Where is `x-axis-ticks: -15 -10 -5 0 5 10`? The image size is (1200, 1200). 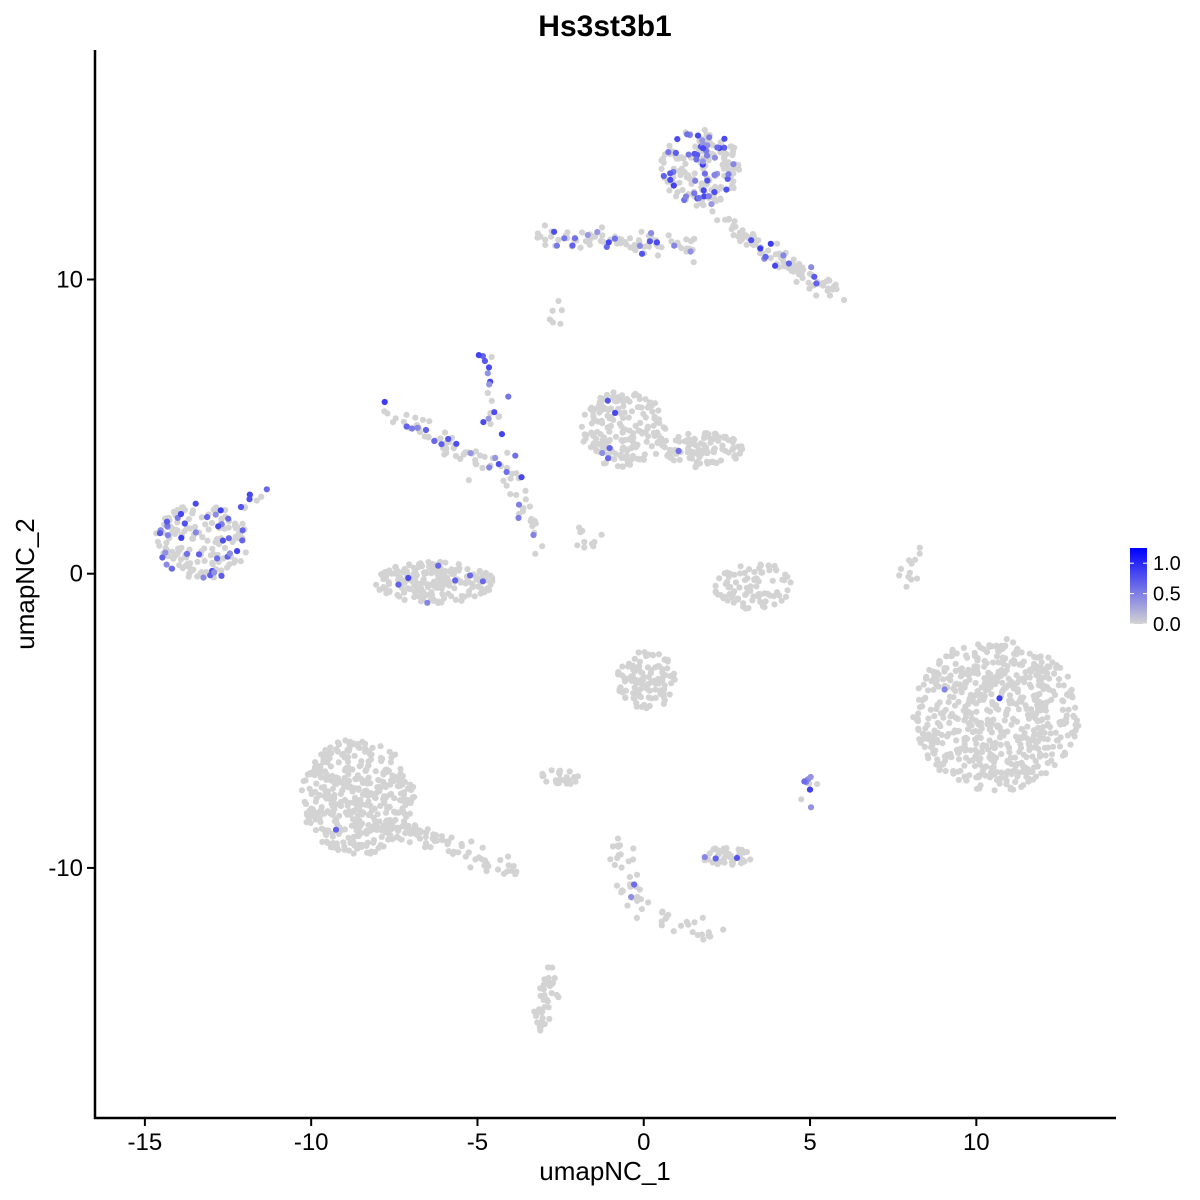
x-axis-ticks: -15 -10 -5 0 5 10 is located at coordinates (559, 1137).